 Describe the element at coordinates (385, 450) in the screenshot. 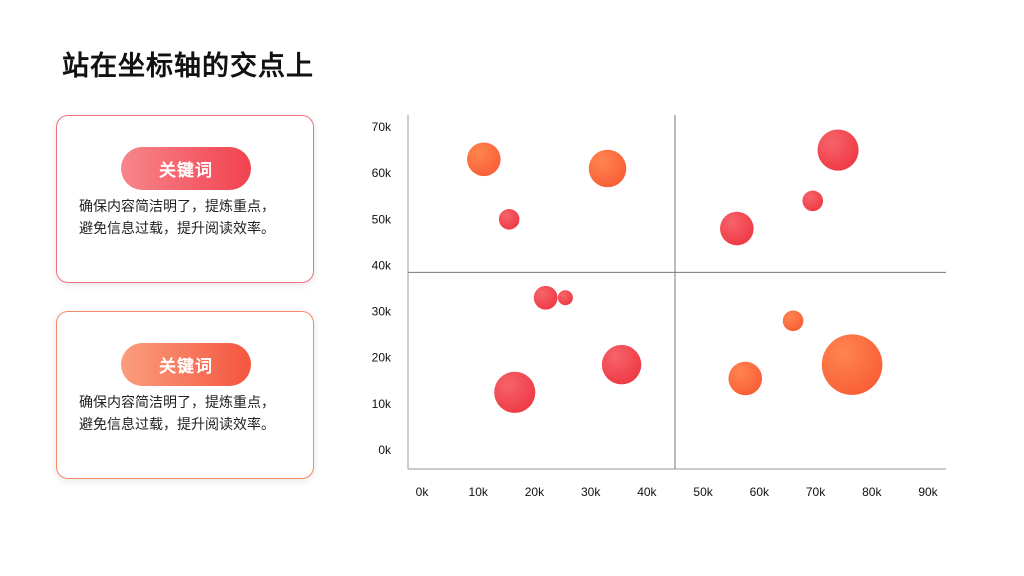

I see `y-tick-label: 0k` at that location.